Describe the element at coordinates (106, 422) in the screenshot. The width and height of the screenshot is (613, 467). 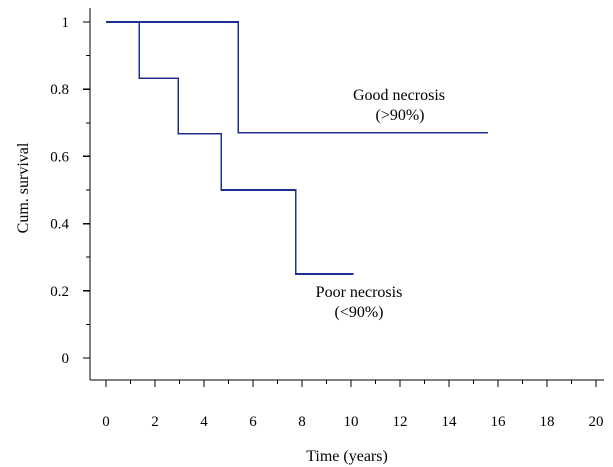
I see `x-tick-label: 0` at that location.